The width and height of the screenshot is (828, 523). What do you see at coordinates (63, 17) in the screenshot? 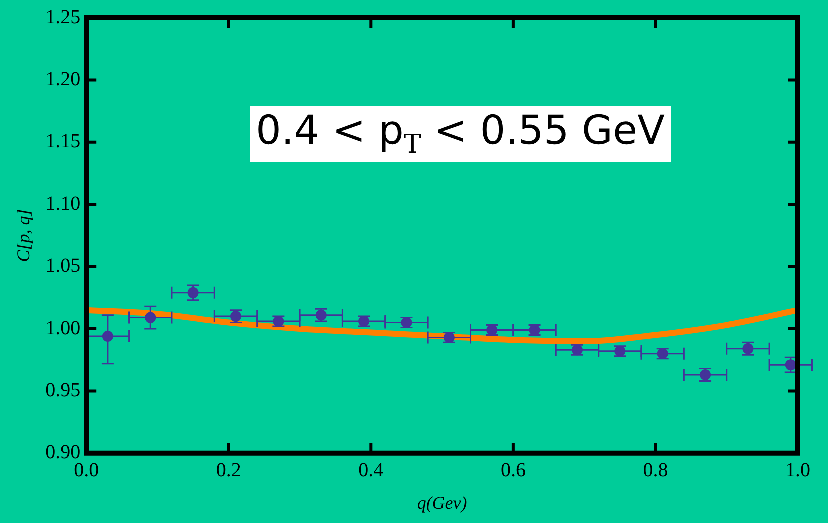
I see `y-tick-label: 1.25` at bounding box center [63, 17].